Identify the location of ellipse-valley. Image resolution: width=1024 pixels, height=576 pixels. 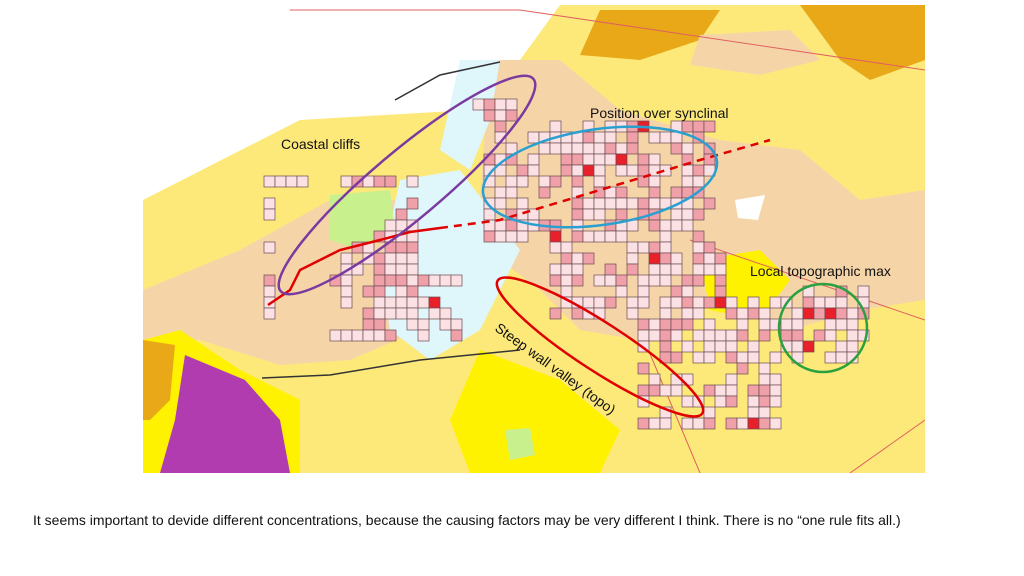
(600, 347).